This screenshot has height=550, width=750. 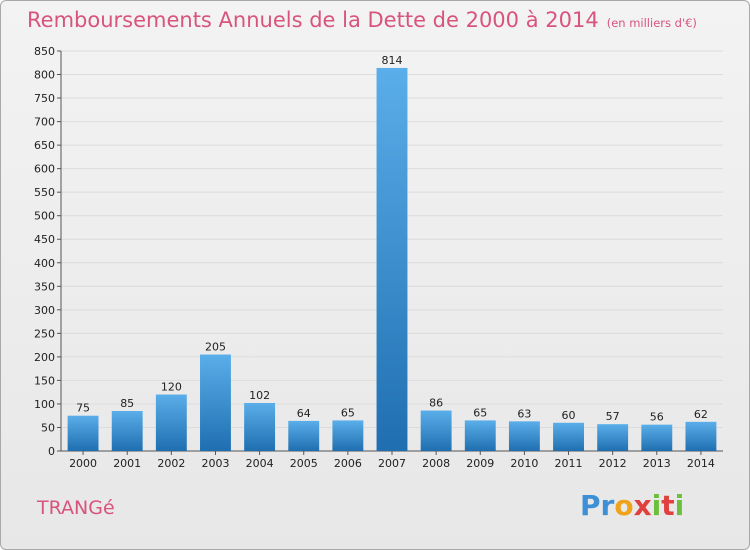 What do you see at coordinates (607, 505) in the screenshot?
I see `logo-letter: r` at bounding box center [607, 505].